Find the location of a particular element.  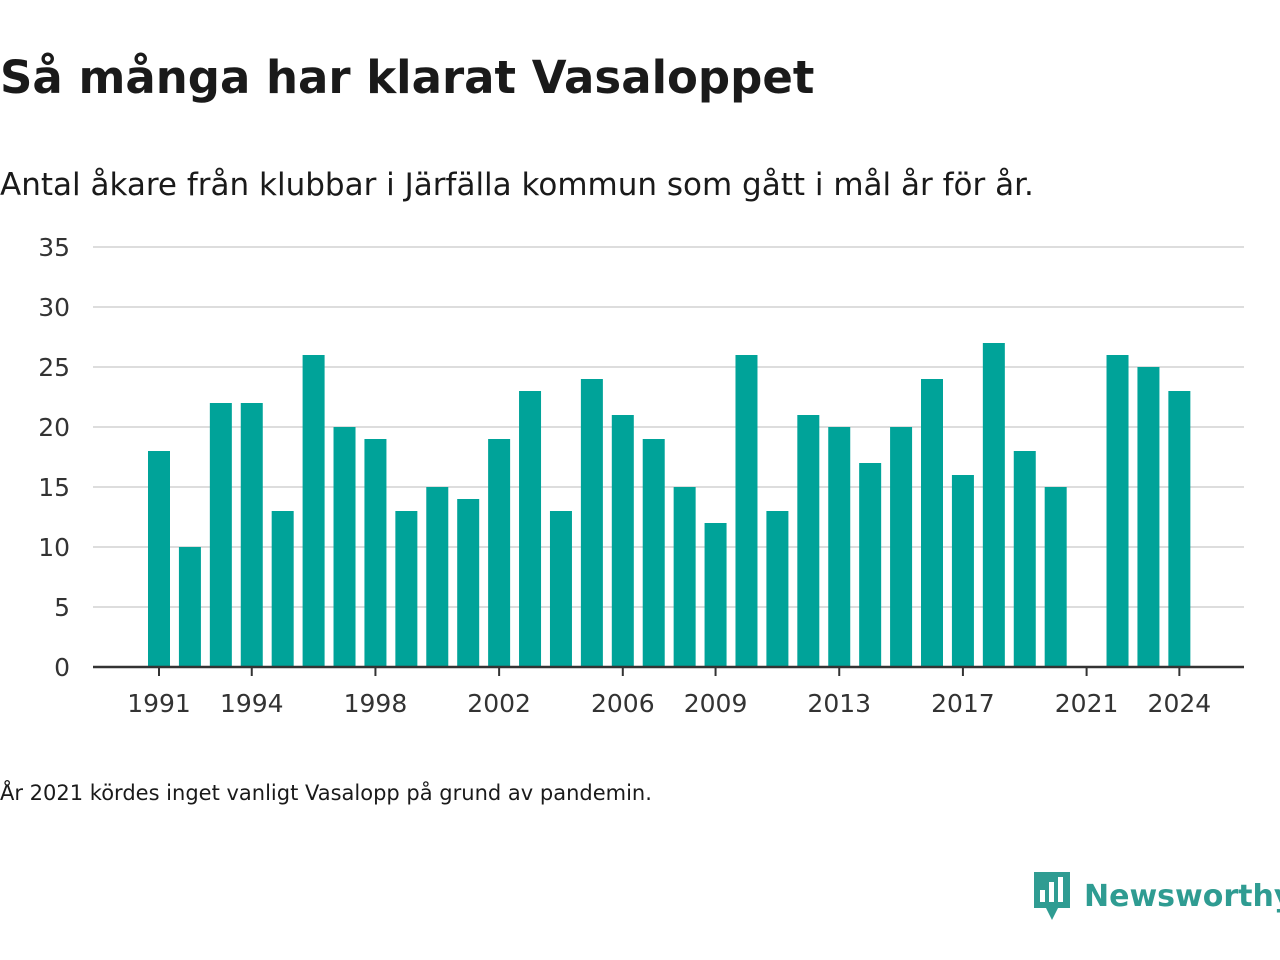

bar-1995 is located at coordinates (282, 589).